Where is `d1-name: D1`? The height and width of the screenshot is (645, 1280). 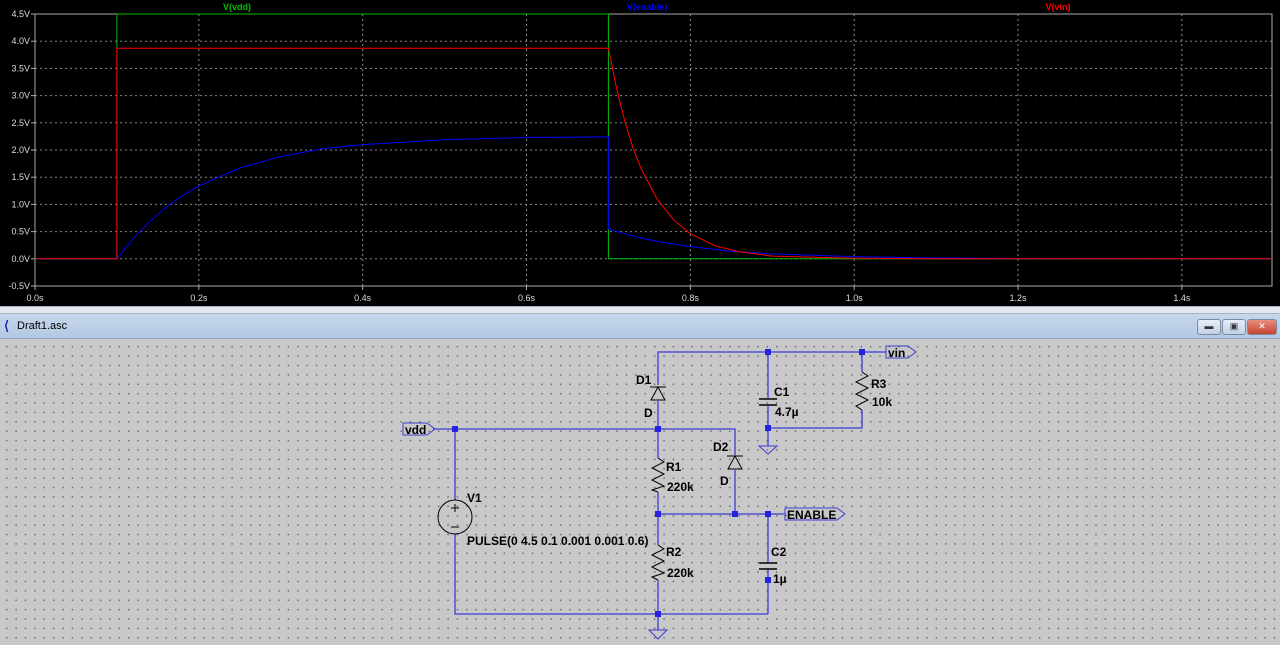 d1-name: D1 is located at coordinates (644, 380).